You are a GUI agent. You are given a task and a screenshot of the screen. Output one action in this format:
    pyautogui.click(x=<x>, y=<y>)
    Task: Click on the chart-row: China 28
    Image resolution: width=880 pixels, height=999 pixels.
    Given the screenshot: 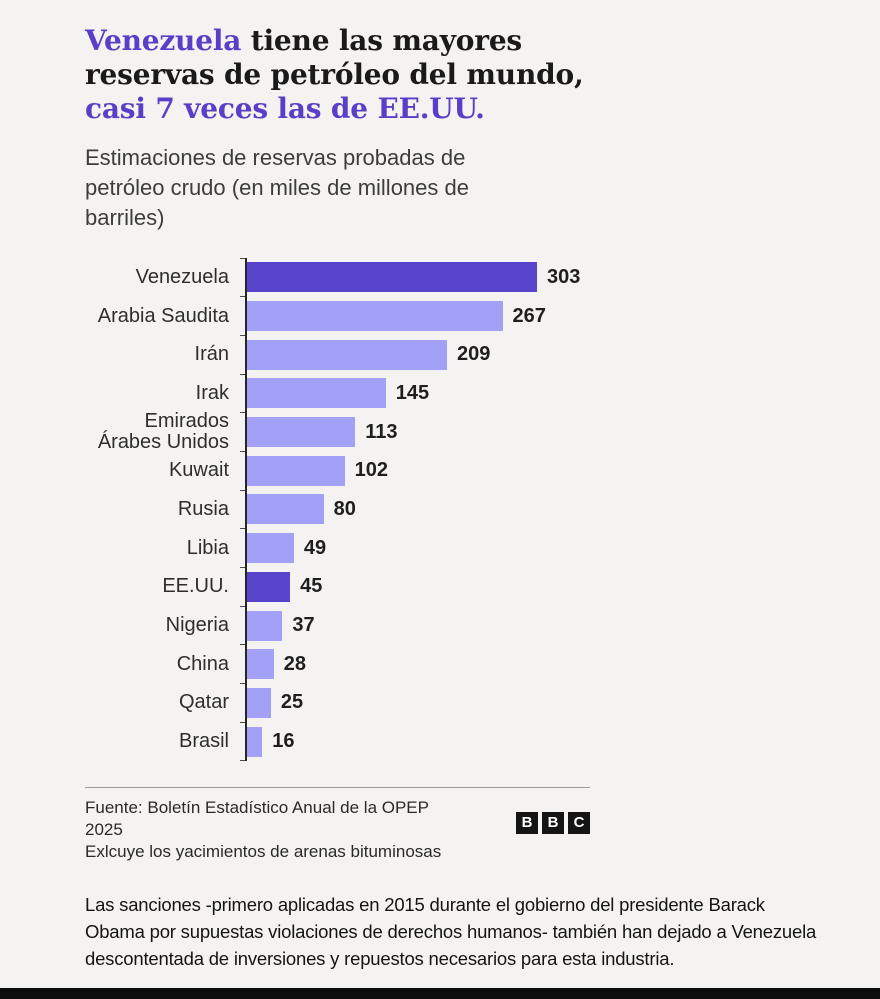 What is the action you would take?
    pyautogui.click(x=395, y=664)
    